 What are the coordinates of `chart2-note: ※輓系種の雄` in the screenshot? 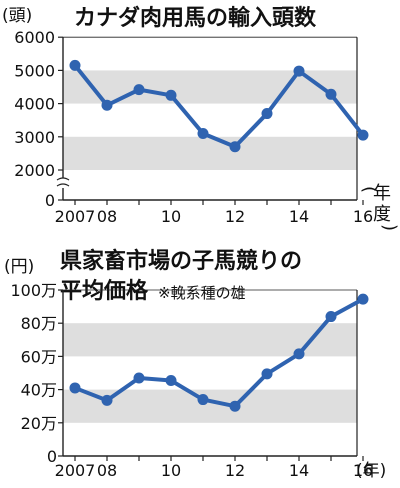 It's located at (202, 293).